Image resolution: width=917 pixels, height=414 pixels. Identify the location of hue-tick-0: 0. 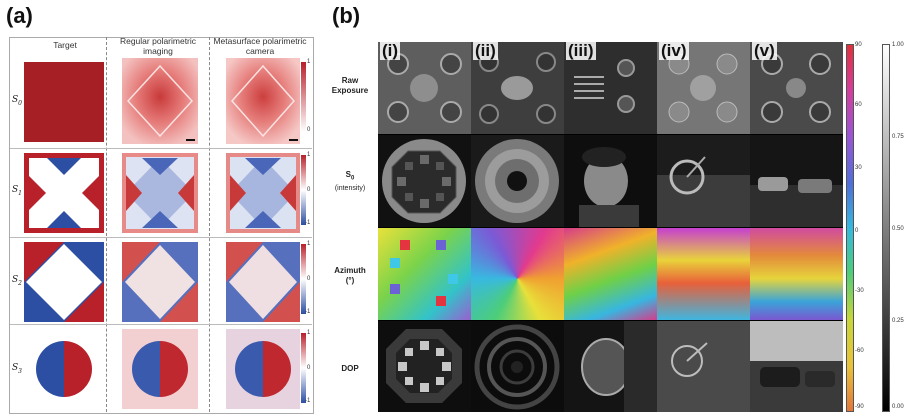
(857, 231).